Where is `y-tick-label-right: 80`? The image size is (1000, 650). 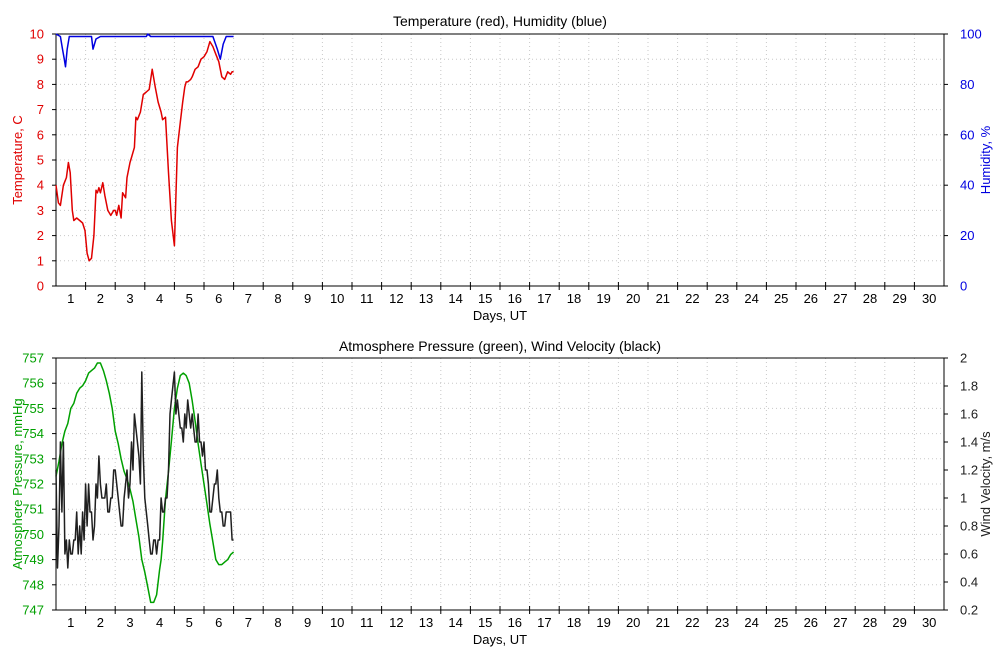
y-tick-label-right: 80 is located at coordinates (967, 84).